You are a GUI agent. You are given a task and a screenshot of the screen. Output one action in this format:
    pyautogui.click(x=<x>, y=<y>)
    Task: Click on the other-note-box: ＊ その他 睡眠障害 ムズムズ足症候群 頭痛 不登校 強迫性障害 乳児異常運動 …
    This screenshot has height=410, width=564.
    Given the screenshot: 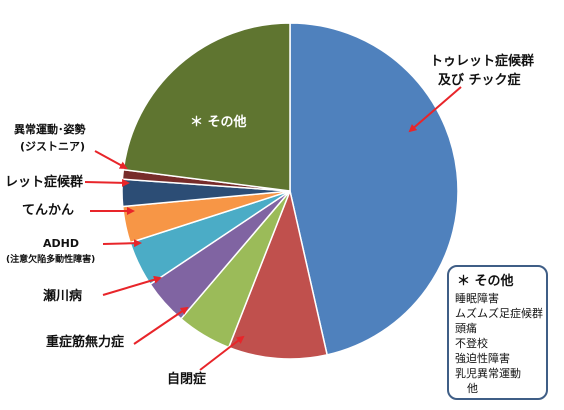 What is the action you would take?
    pyautogui.click(x=497, y=332)
    